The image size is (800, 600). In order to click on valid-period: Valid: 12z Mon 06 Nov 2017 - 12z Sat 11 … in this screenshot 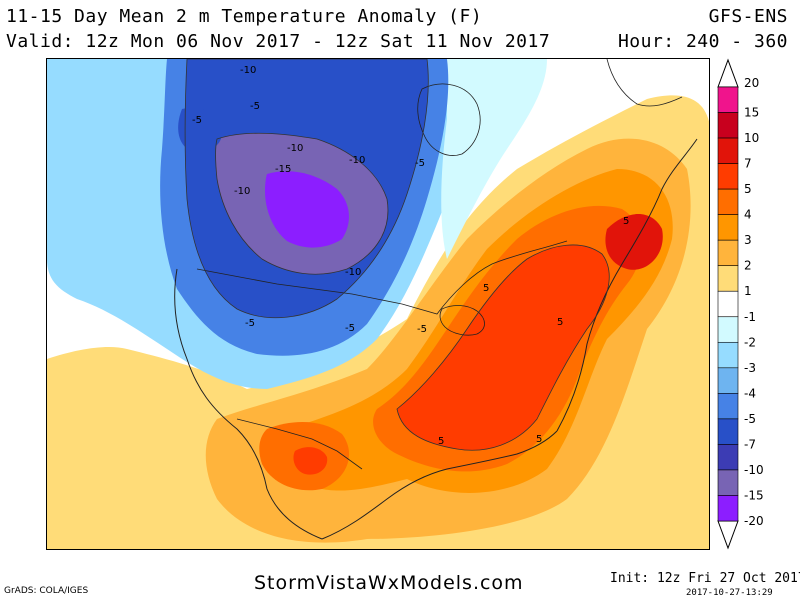, I will do `click(278, 41)`.